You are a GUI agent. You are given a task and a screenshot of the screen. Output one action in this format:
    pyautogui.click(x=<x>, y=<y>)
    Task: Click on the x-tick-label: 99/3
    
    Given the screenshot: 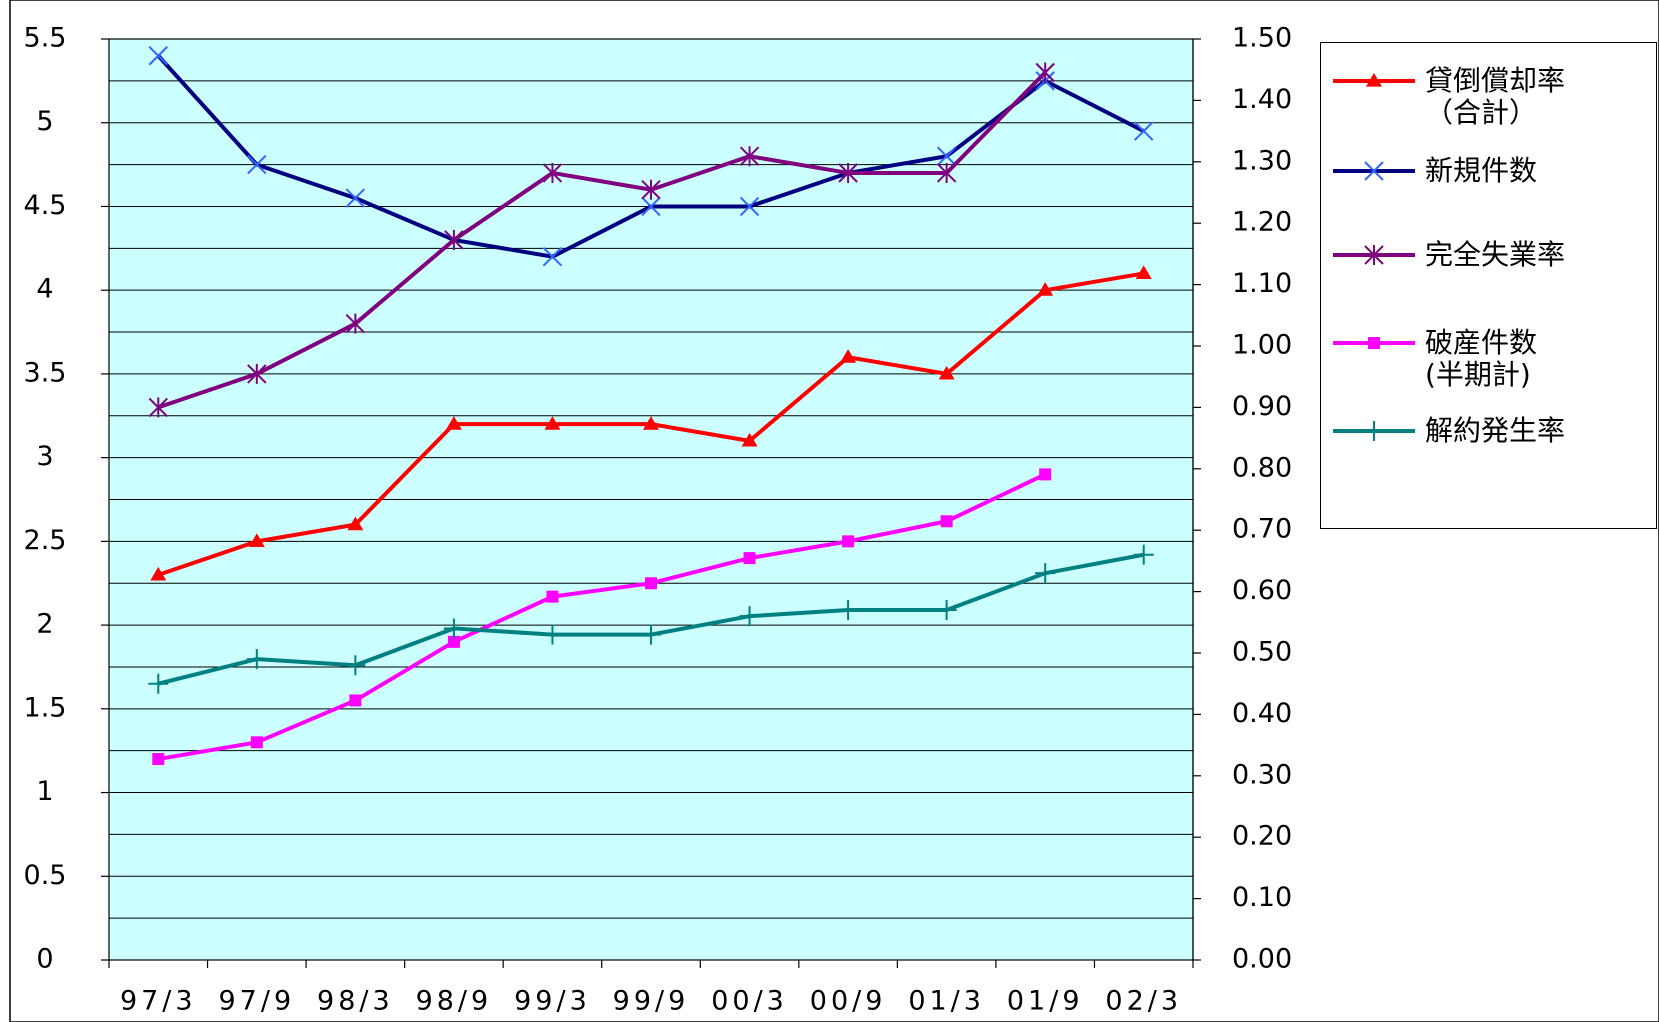 What is the action you would take?
    pyautogui.click(x=552, y=1001)
    